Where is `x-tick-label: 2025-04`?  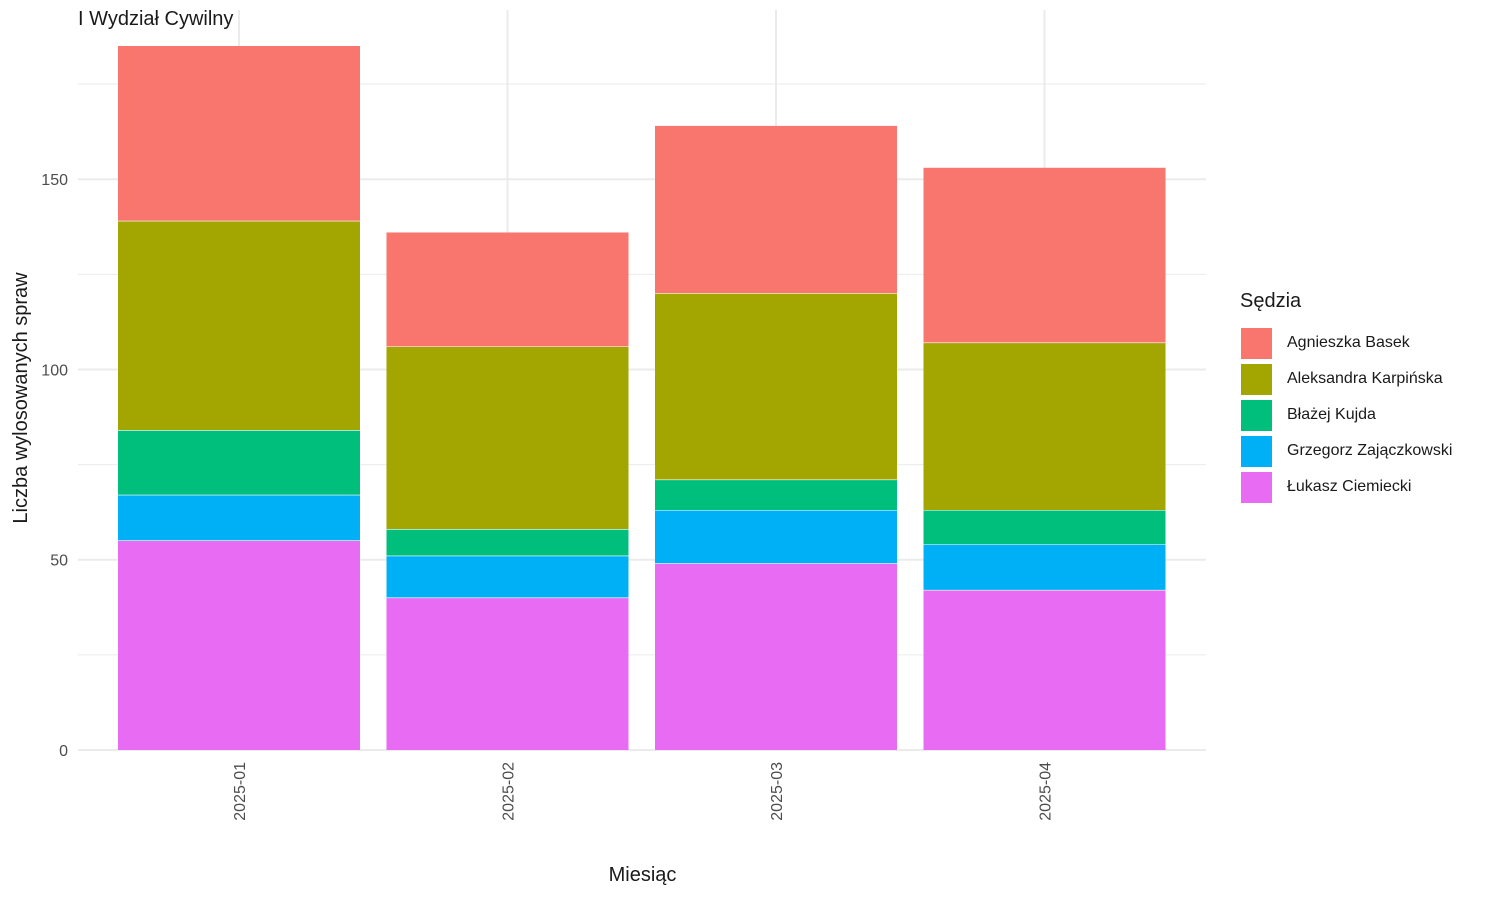 x-tick-label: 2025-04 is located at coordinates (1046, 791).